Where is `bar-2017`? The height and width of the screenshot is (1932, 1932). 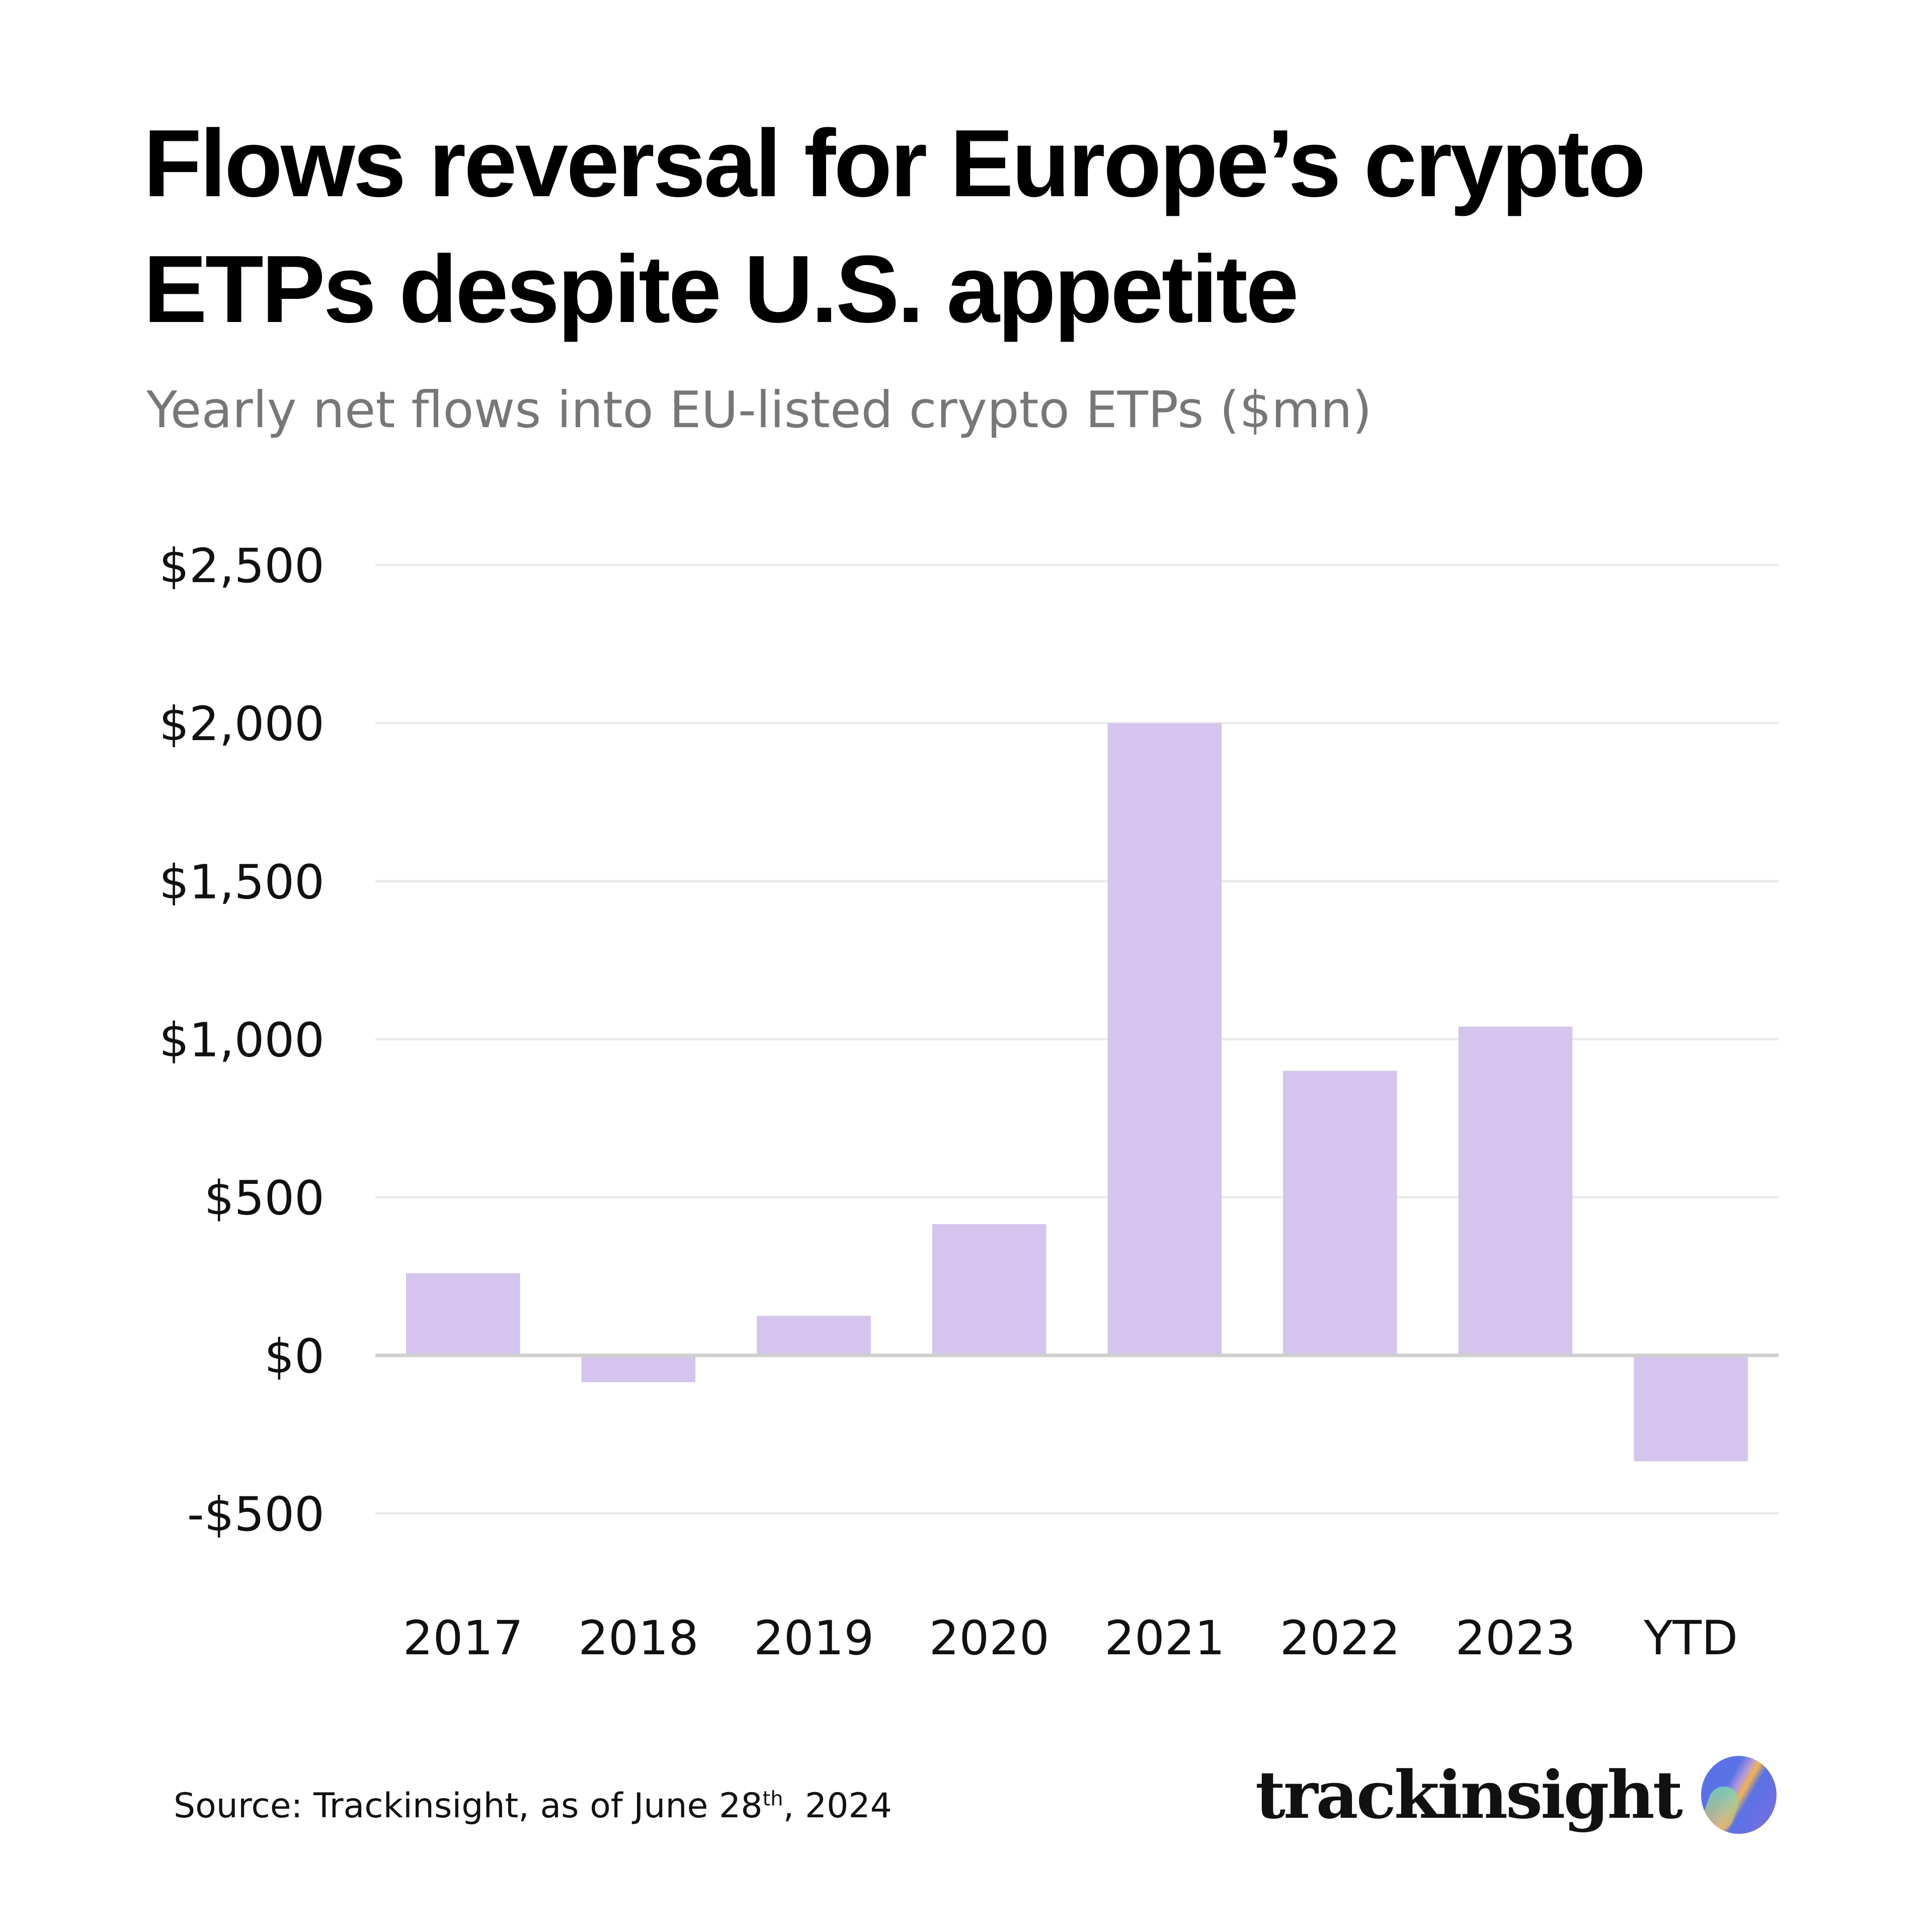
bar-2017 is located at coordinates (463, 1314).